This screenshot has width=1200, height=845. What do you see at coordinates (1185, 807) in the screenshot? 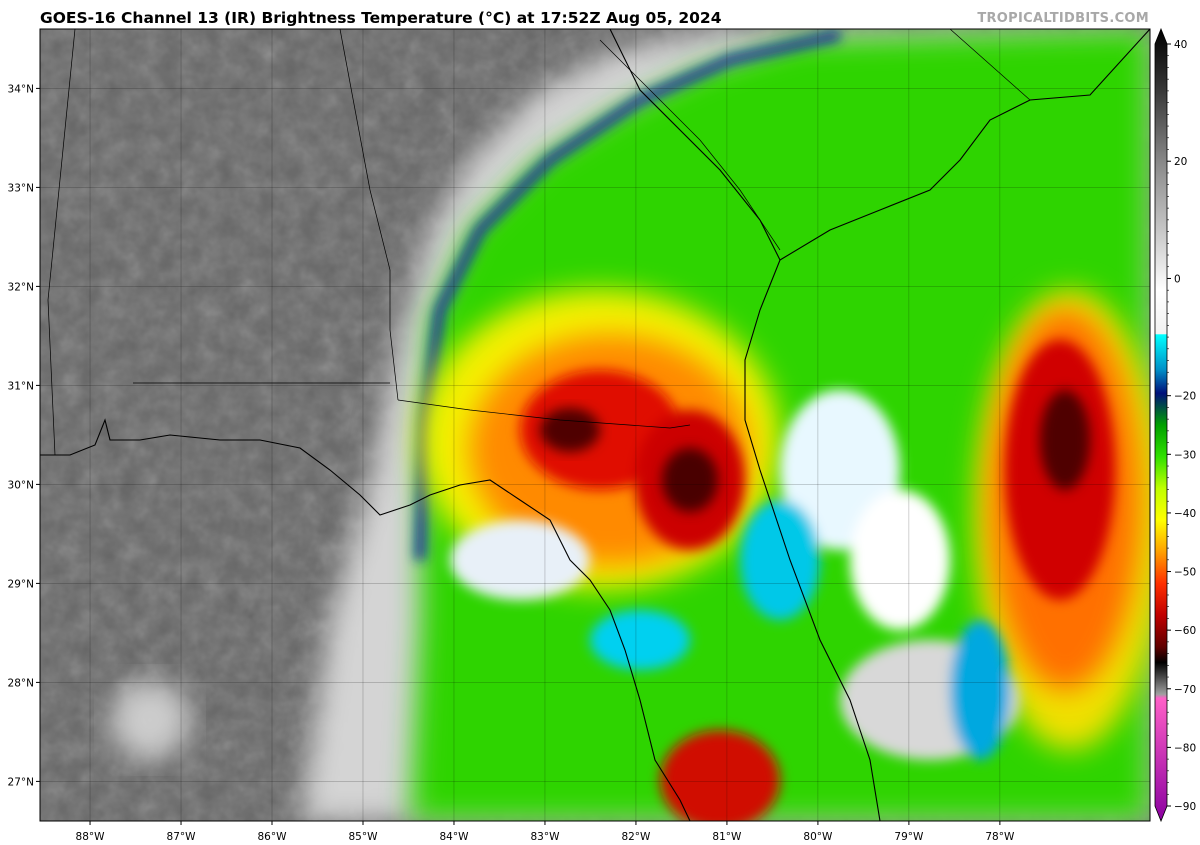
I see `colorbar-tick-label: −90` at bounding box center [1185, 807].